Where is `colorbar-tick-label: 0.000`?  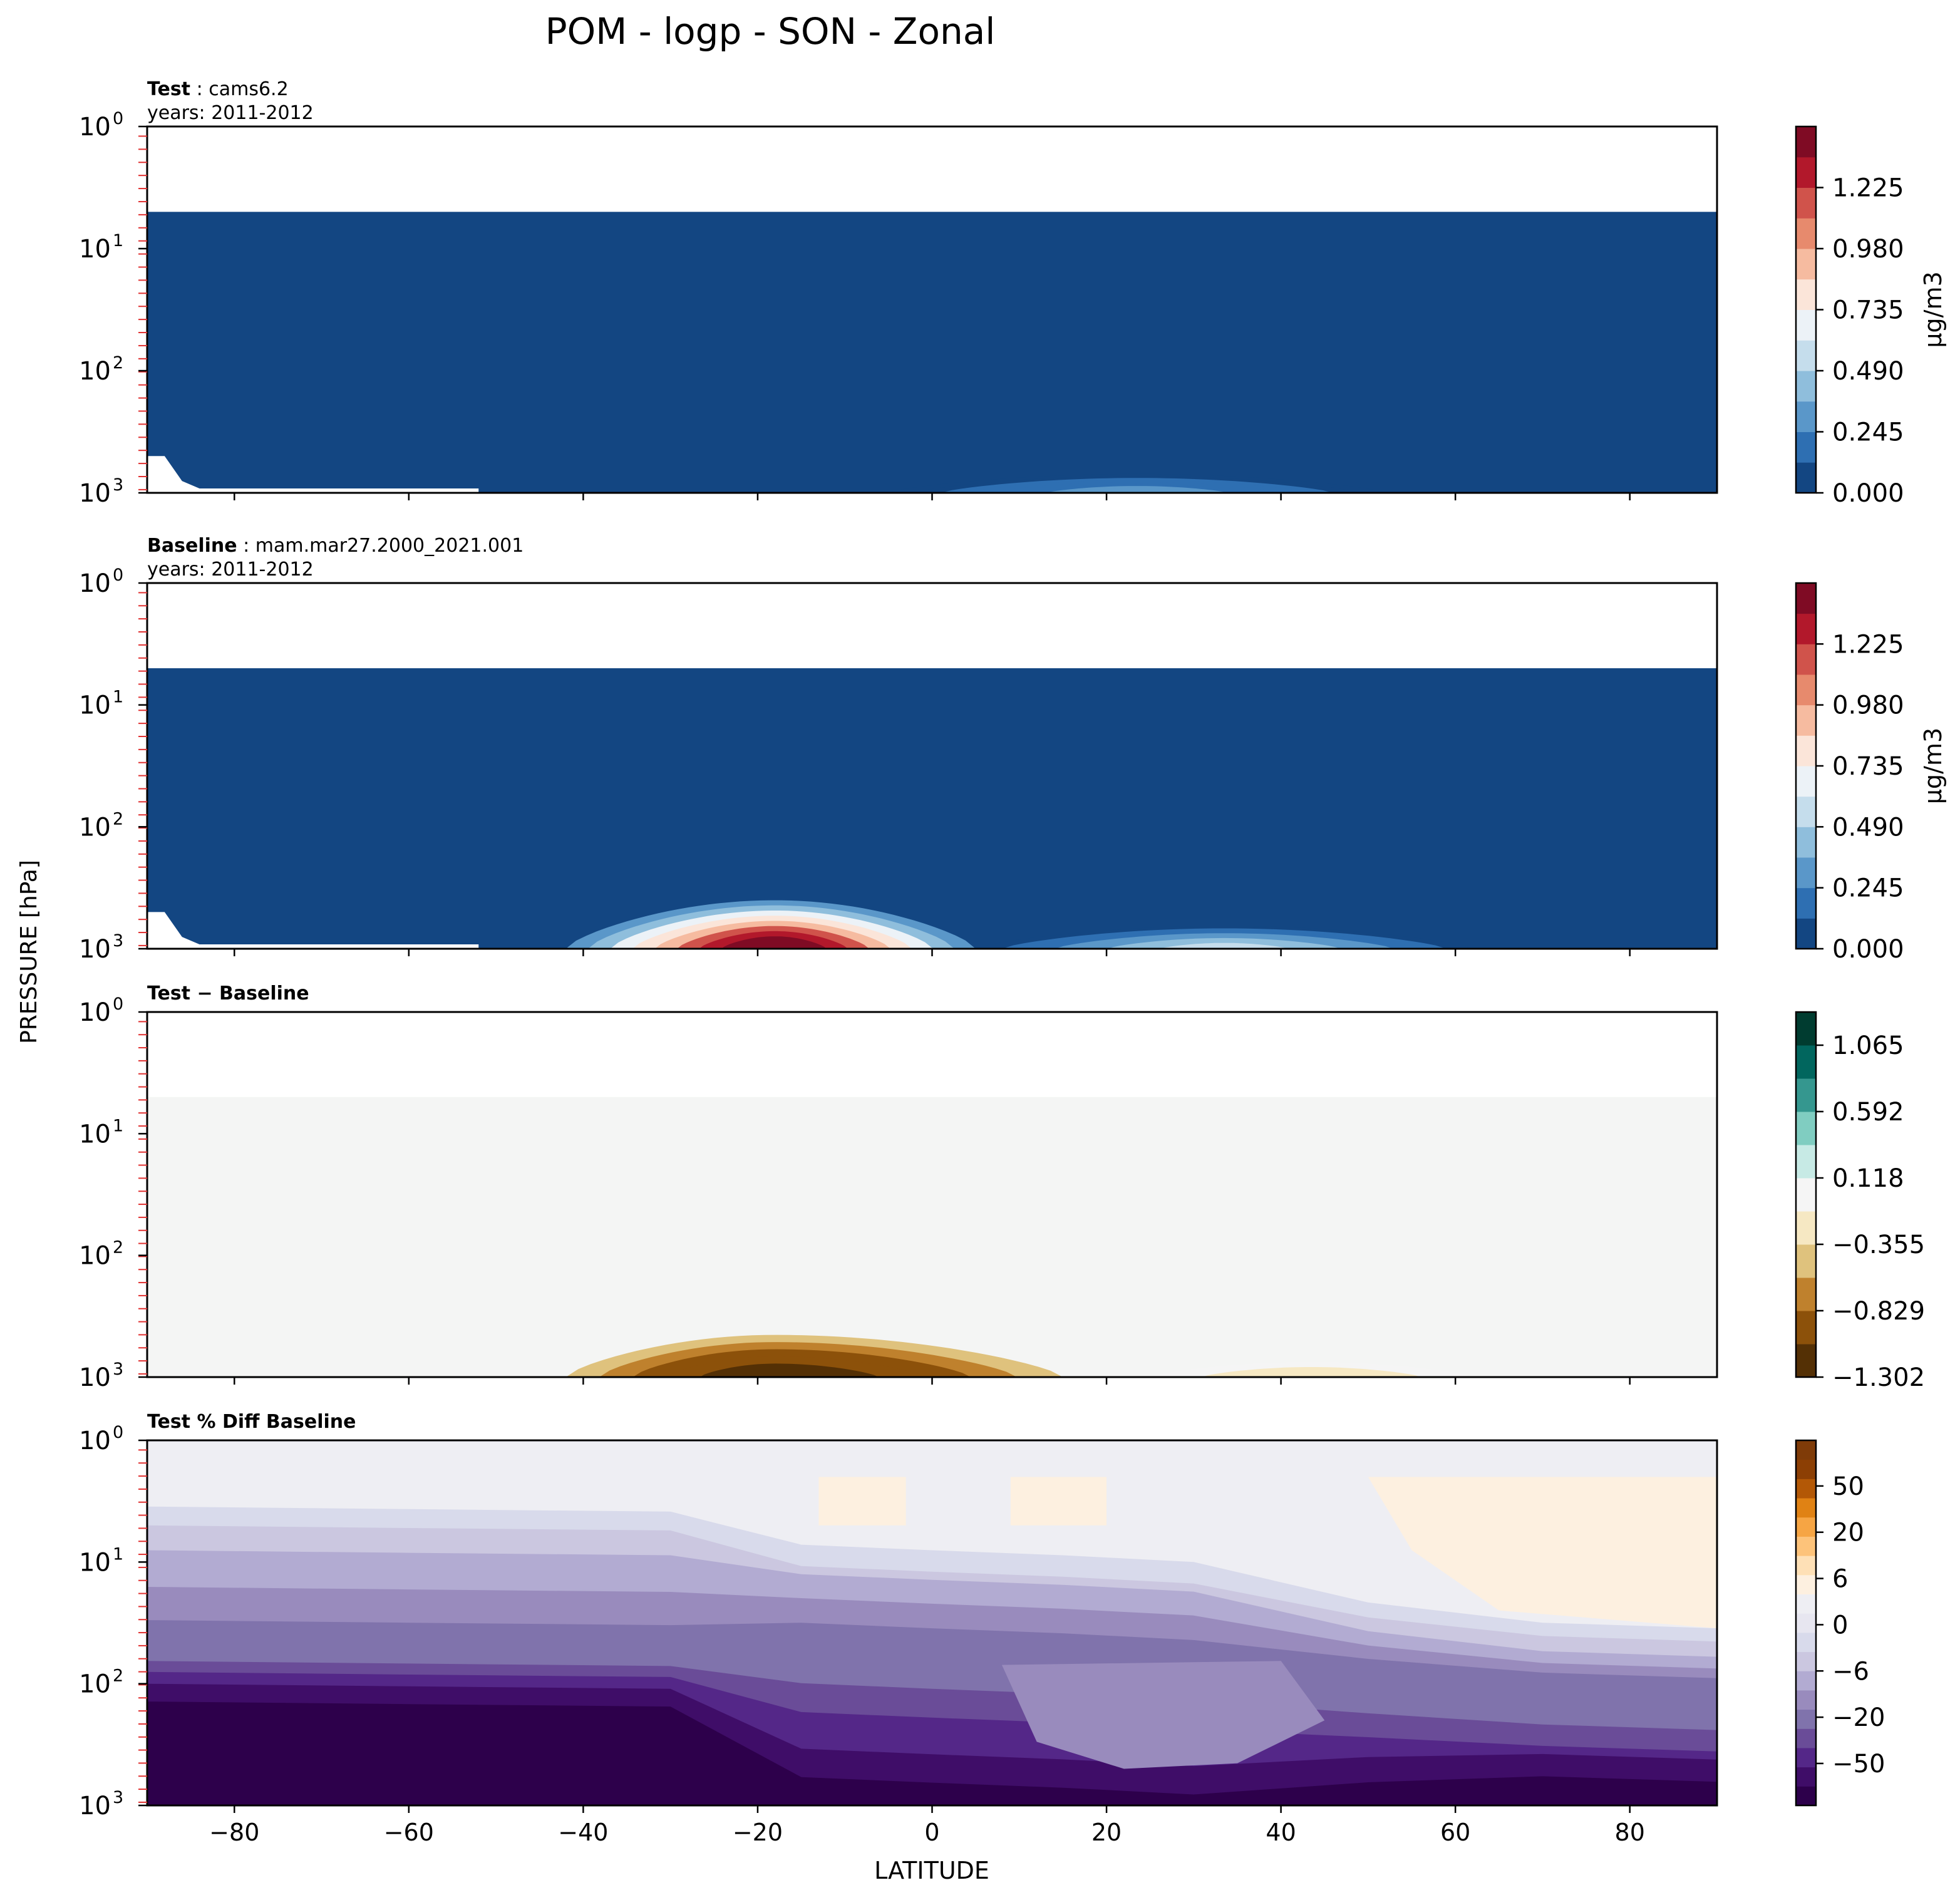
colorbar-tick-label: 0.000 is located at coordinates (1868, 493).